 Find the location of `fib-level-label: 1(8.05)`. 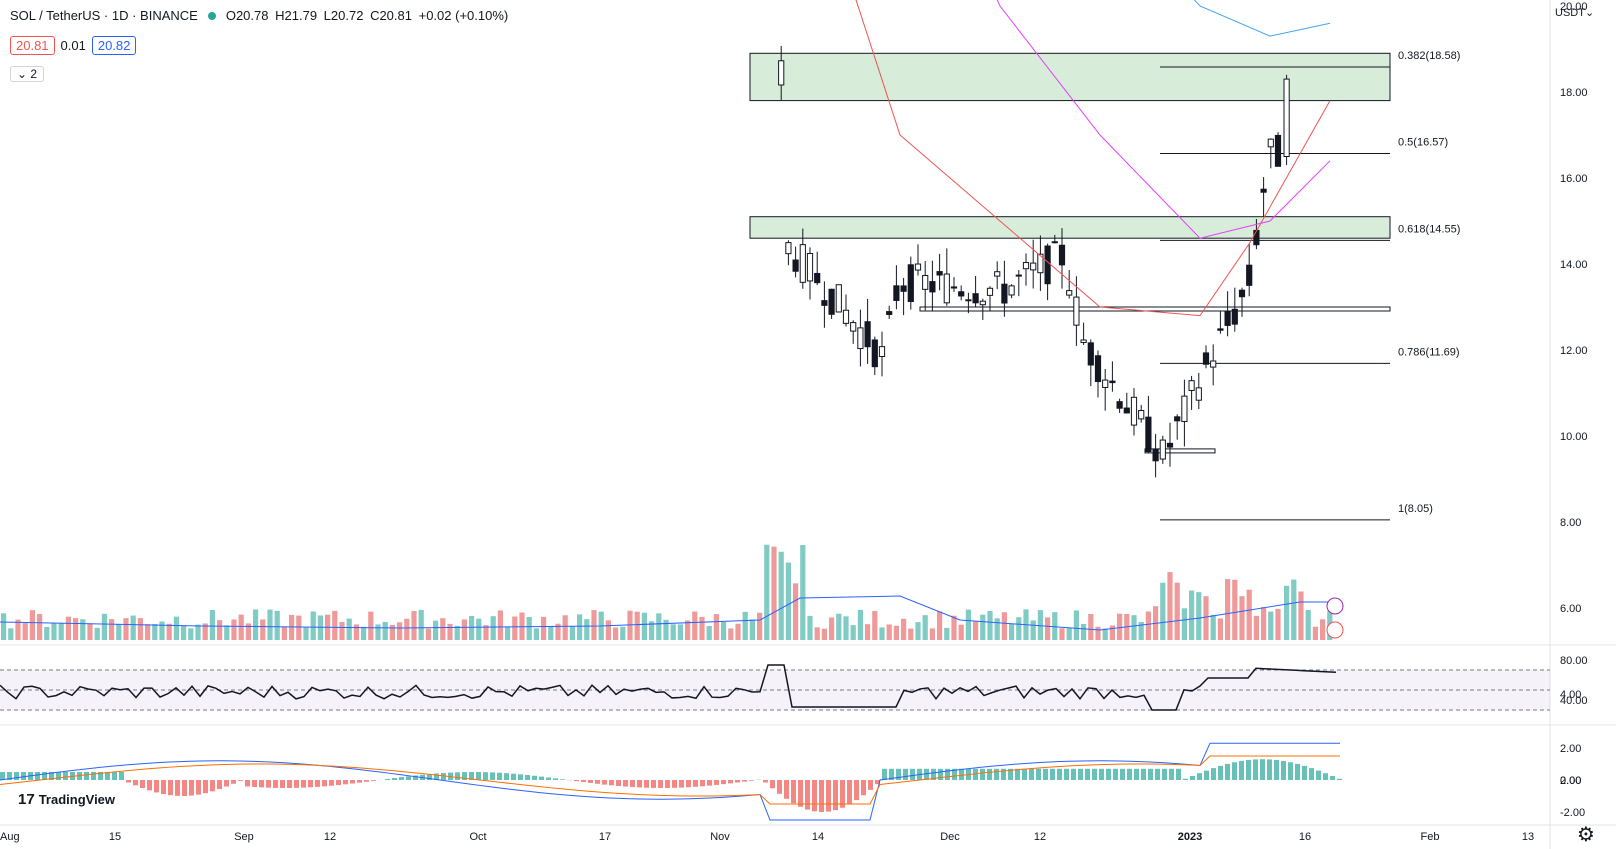

fib-level-label: 1(8.05) is located at coordinates (1415, 509).